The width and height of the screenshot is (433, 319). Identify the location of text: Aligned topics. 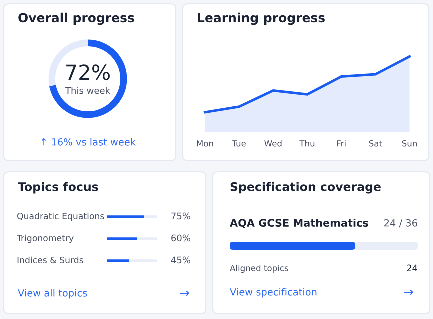
(259, 269).